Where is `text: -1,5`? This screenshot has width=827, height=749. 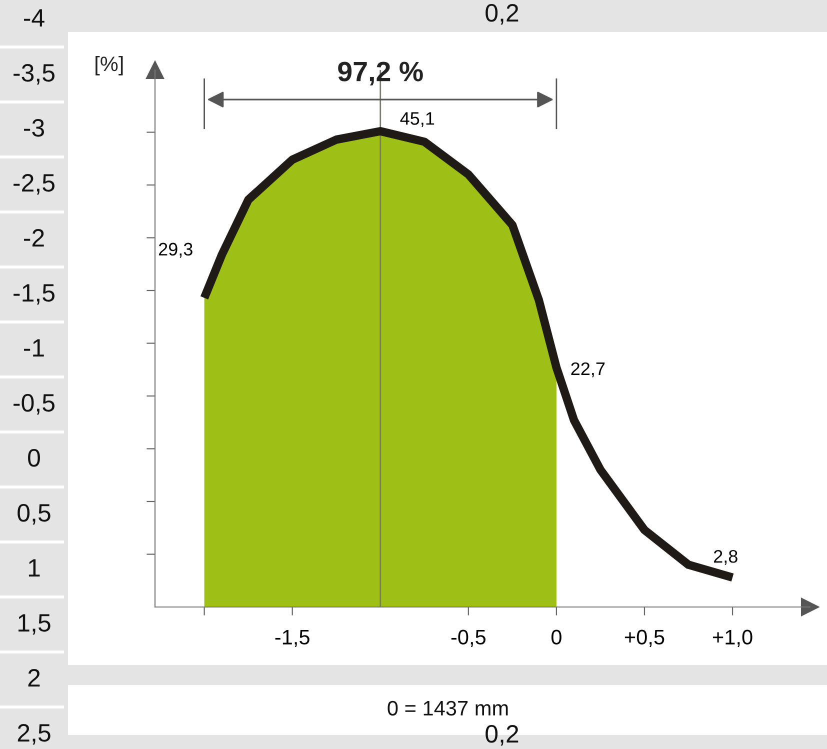 text: -1,5 is located at coordinates (34, 294).